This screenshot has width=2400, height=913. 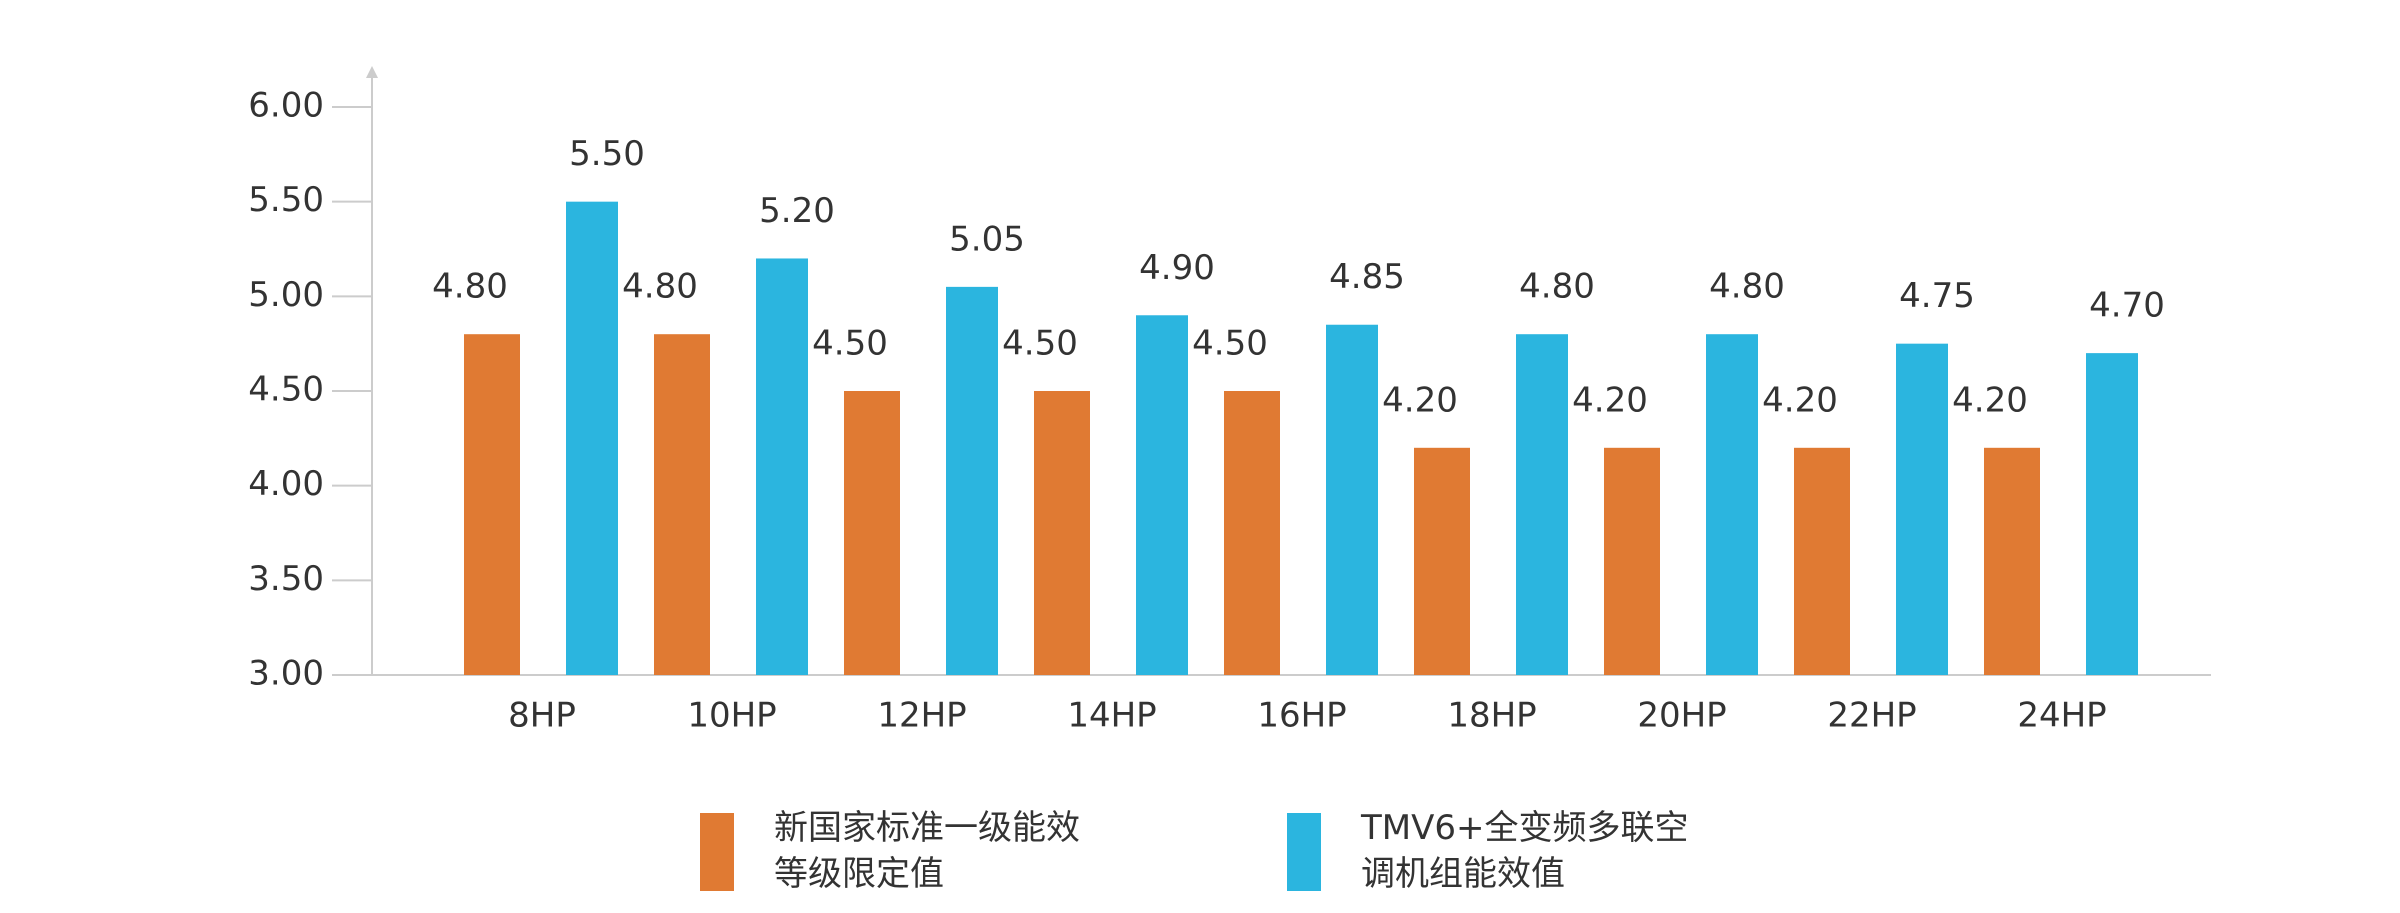 What do you see at coordinates (1367, 277) in the screenshot?
I see `value-label: 4.85` at bounding box center [1367, 277].